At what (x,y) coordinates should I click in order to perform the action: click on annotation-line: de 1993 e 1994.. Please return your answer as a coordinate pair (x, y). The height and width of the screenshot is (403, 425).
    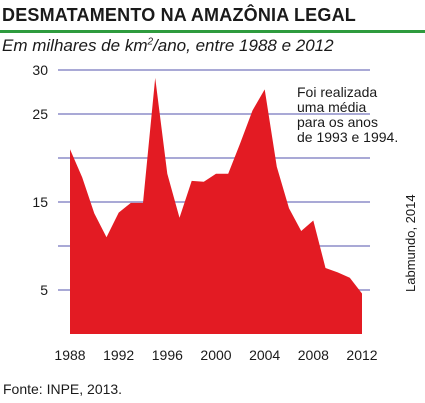
    Looking at the image, I should click on (348, 137).